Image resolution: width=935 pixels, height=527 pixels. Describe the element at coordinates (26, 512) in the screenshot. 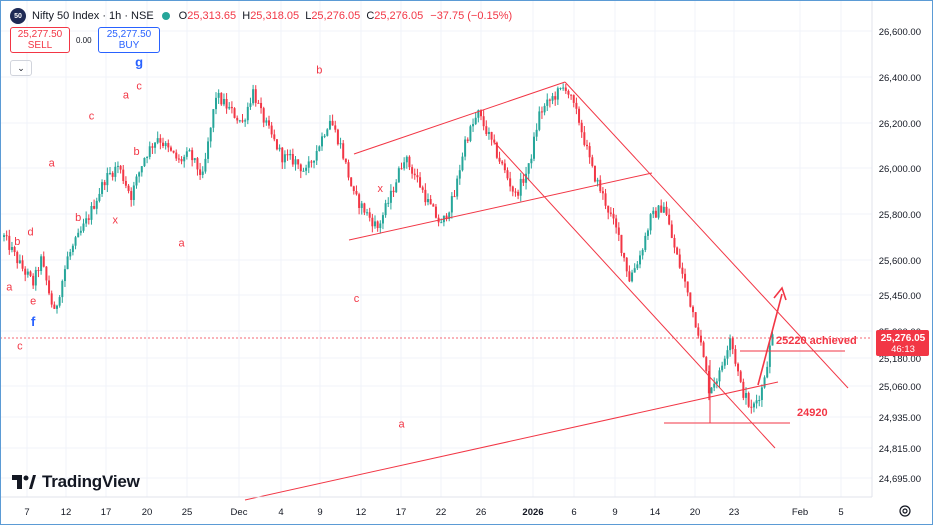

I see `x-tick-label: 7` at that location.